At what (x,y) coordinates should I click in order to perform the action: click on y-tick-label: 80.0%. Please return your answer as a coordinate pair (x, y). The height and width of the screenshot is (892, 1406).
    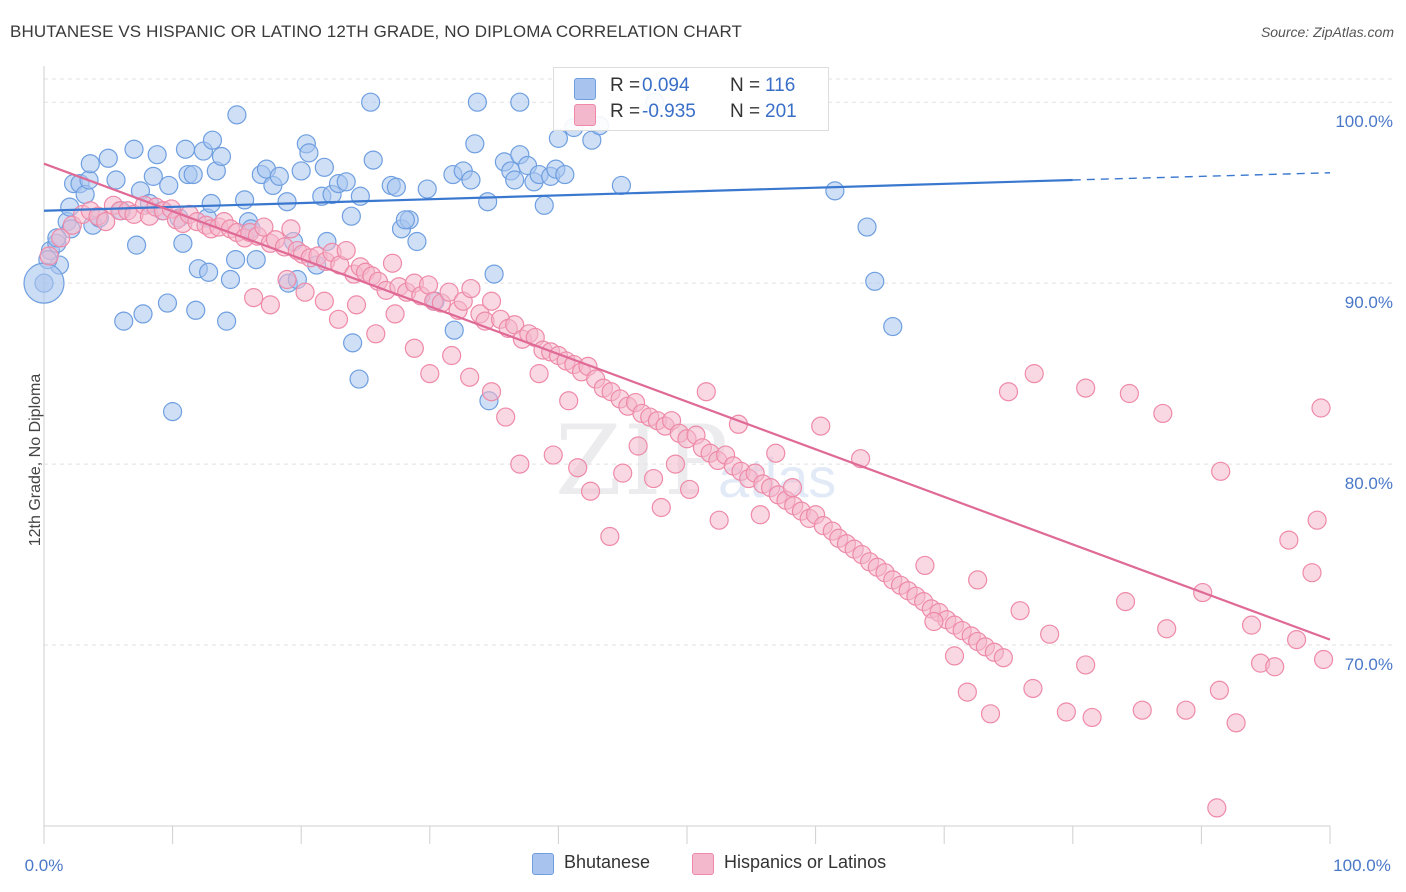
    Looking at the image, I should click on (1369, 483).